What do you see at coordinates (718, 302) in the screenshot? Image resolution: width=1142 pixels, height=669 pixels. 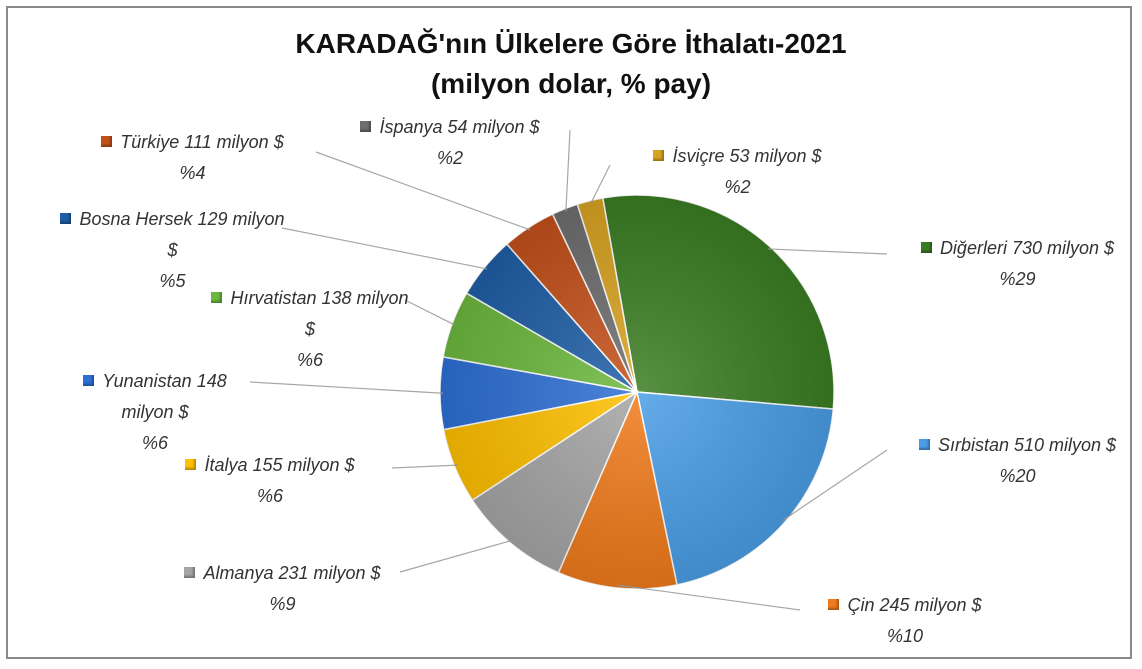 I see `pie-slice` at bounding box center [718, 302].